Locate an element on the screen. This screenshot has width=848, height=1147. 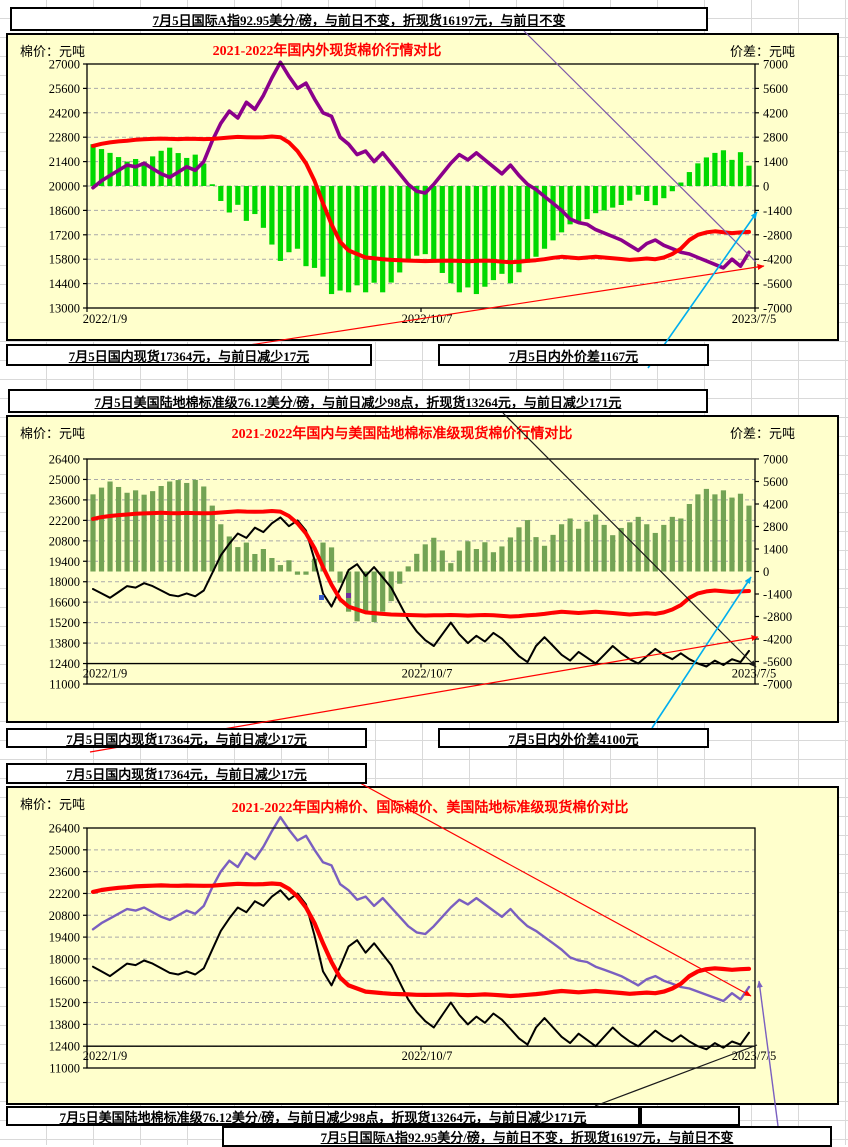
left-axis-label: 23600 is located at coordinates (64, 500).